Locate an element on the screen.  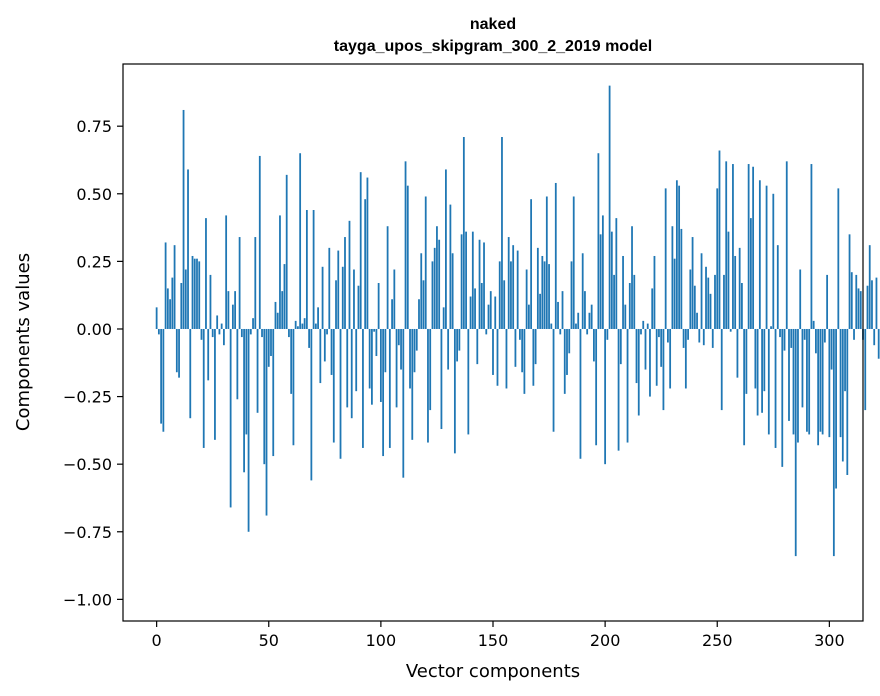
x-axis-ticks: 0 50 100 150 200 250 300 is located at coordinates (498, 635).